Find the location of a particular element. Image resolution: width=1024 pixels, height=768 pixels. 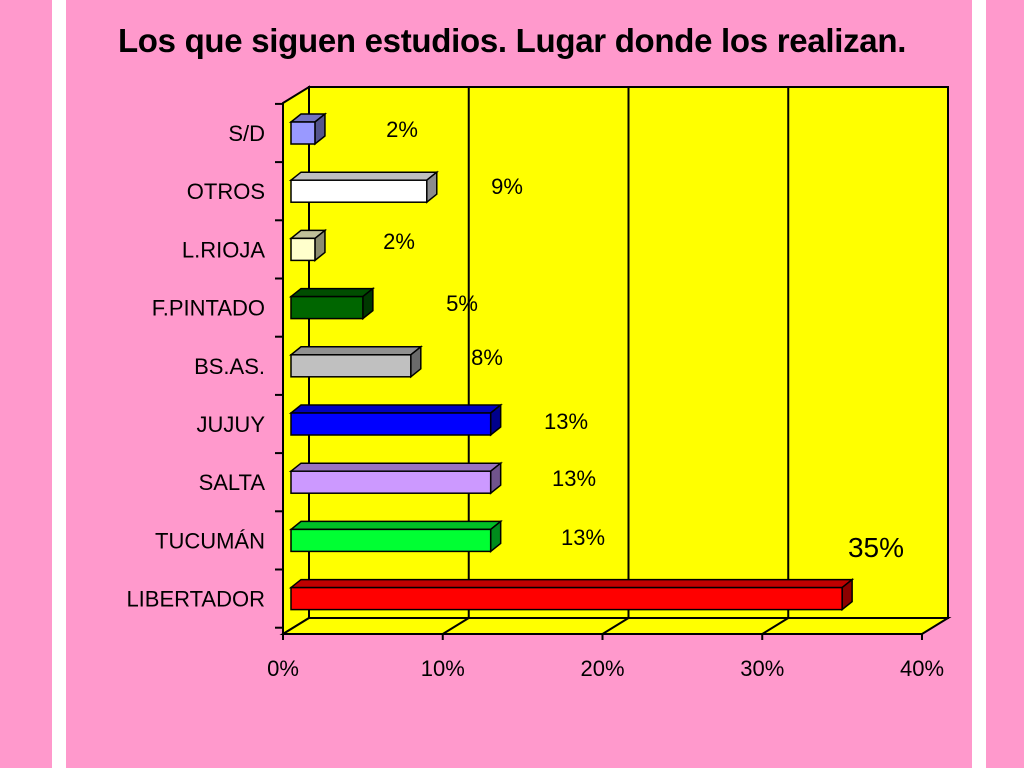

category-label: L.RIOJA is located at coordinates (223, 249).